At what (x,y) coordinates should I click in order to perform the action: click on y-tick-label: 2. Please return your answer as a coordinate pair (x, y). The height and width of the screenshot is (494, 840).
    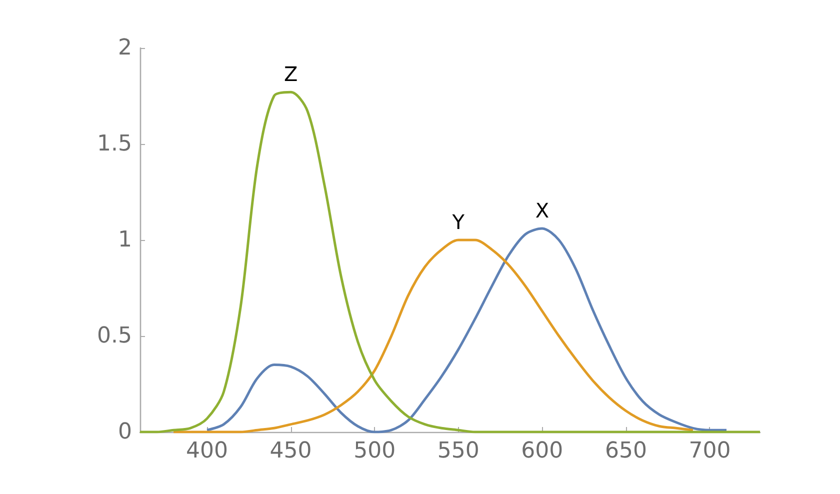
    Looking at the image, I should click on (125, 48).